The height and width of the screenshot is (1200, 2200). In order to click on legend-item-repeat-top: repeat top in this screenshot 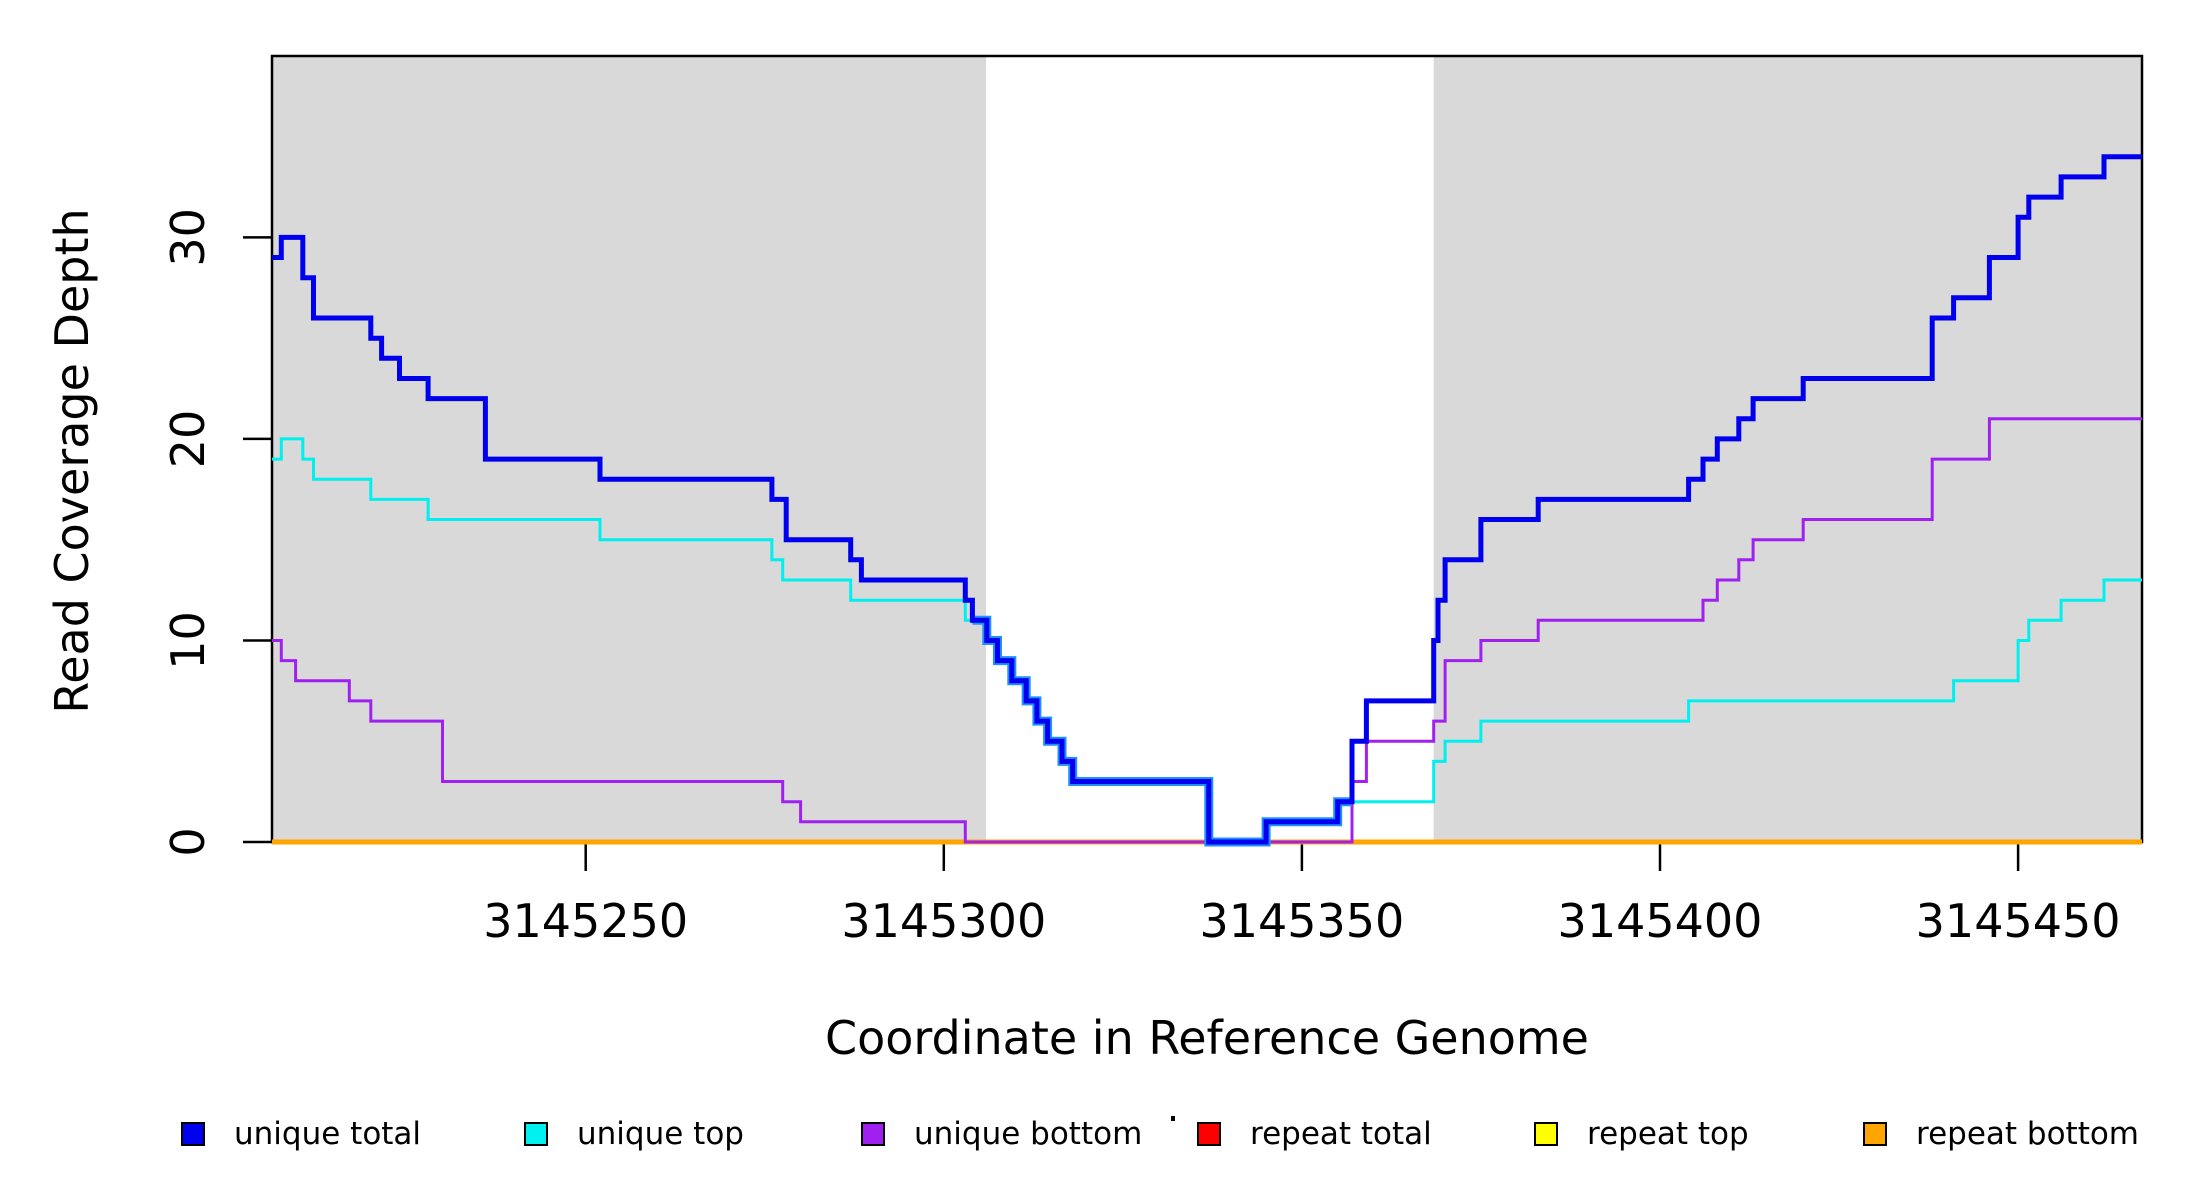, I will do `click(1641, 1134)`.